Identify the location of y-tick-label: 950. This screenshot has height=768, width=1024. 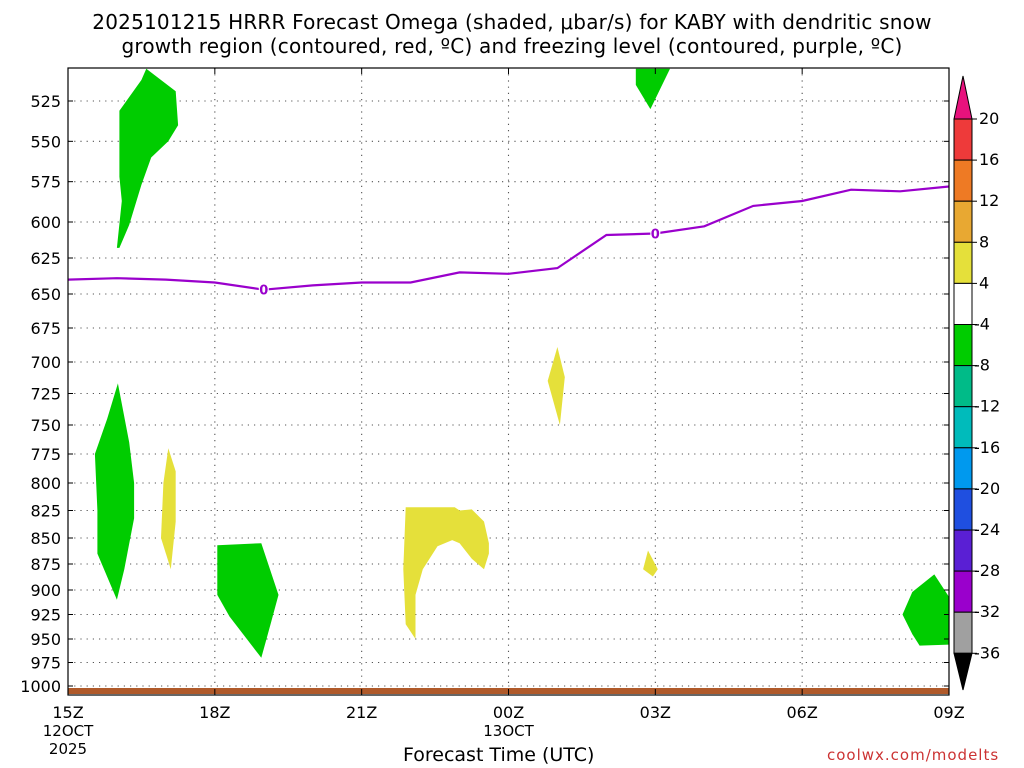
(45, 639).